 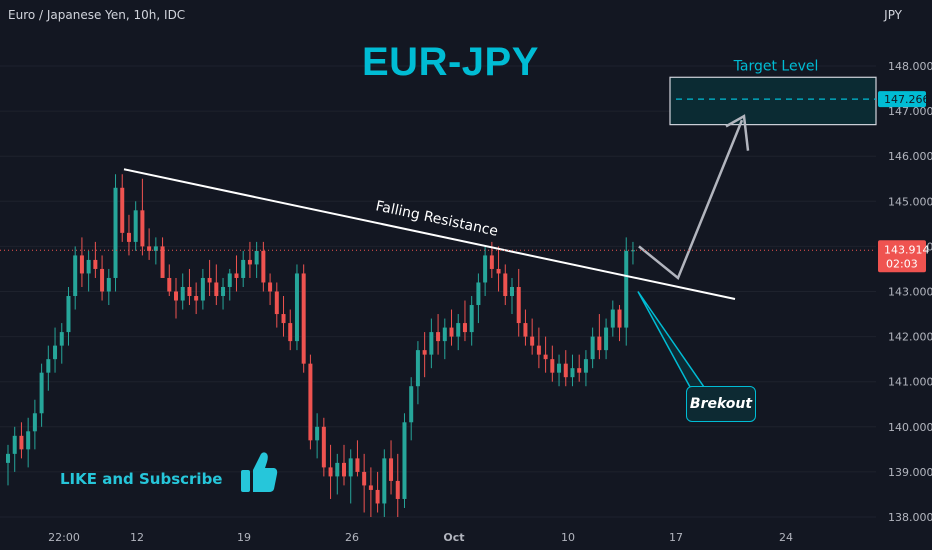 What do you see at coordinates (907, 99) in the screenshot?
I see `target-price-tag-text: 147.266` at bounding box center [907, 99].